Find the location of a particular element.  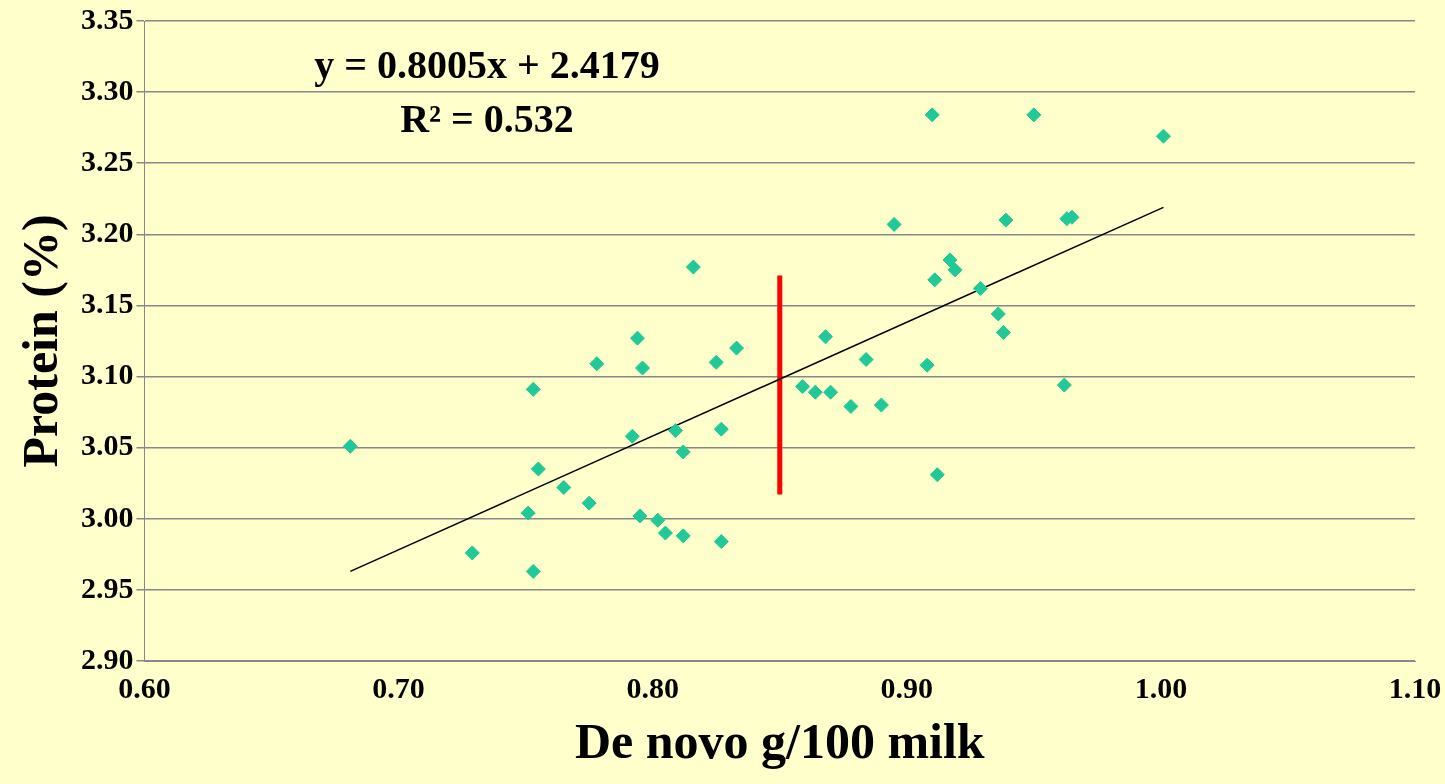

y-tick-label: 2.95 is located at coordinates (107, 587).